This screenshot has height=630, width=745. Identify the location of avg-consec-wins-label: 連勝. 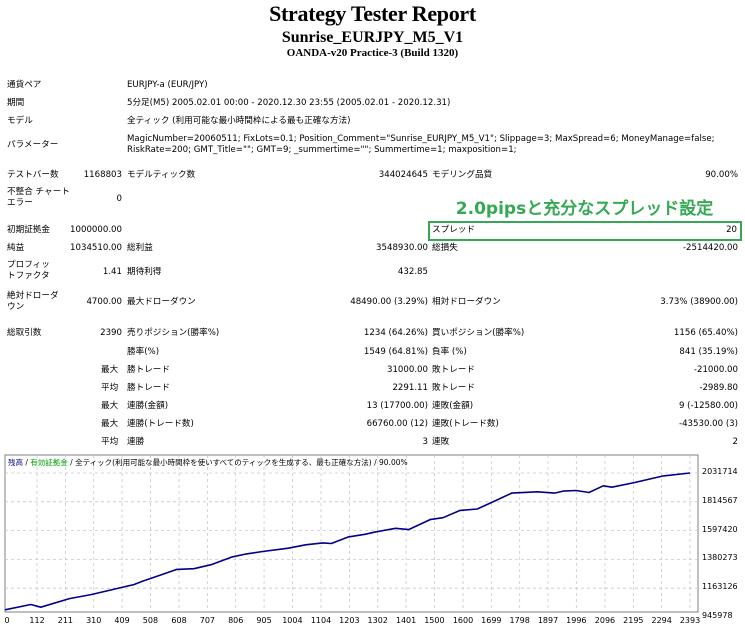
(136, 442).